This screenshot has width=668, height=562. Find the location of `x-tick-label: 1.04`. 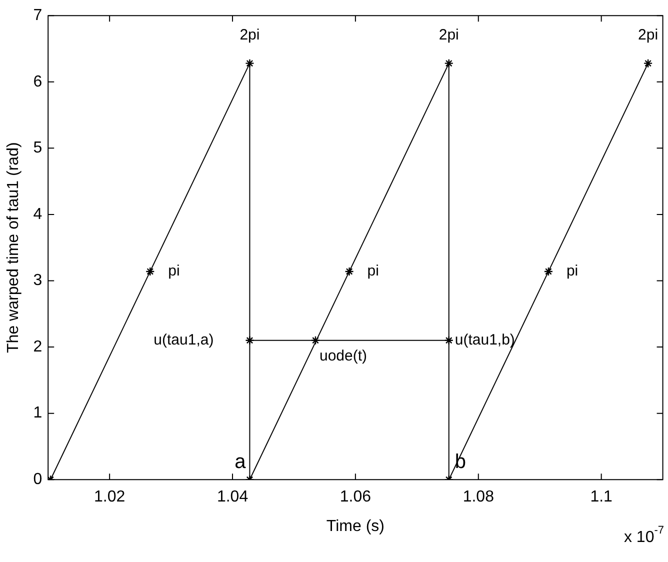

x-tick-label: 1.04 is located at coordinates (232, 497).